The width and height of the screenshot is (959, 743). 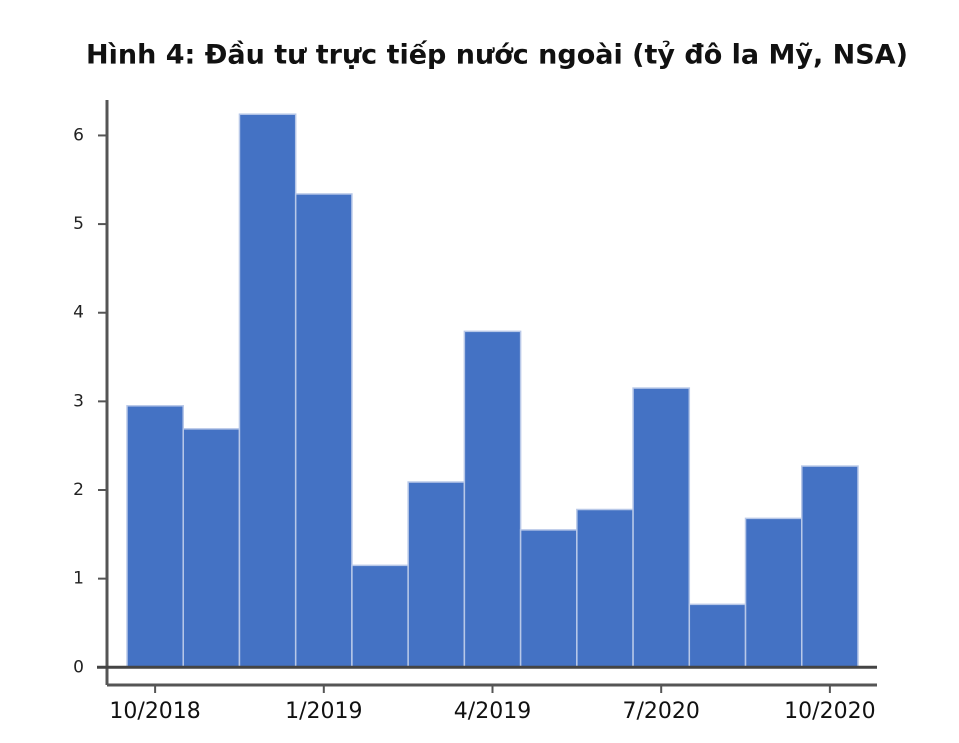 What do you see at coordinates (829, 711) in the screenshot?
I see `x-tick-label: 10/2020` at bounding box center [829, 711].